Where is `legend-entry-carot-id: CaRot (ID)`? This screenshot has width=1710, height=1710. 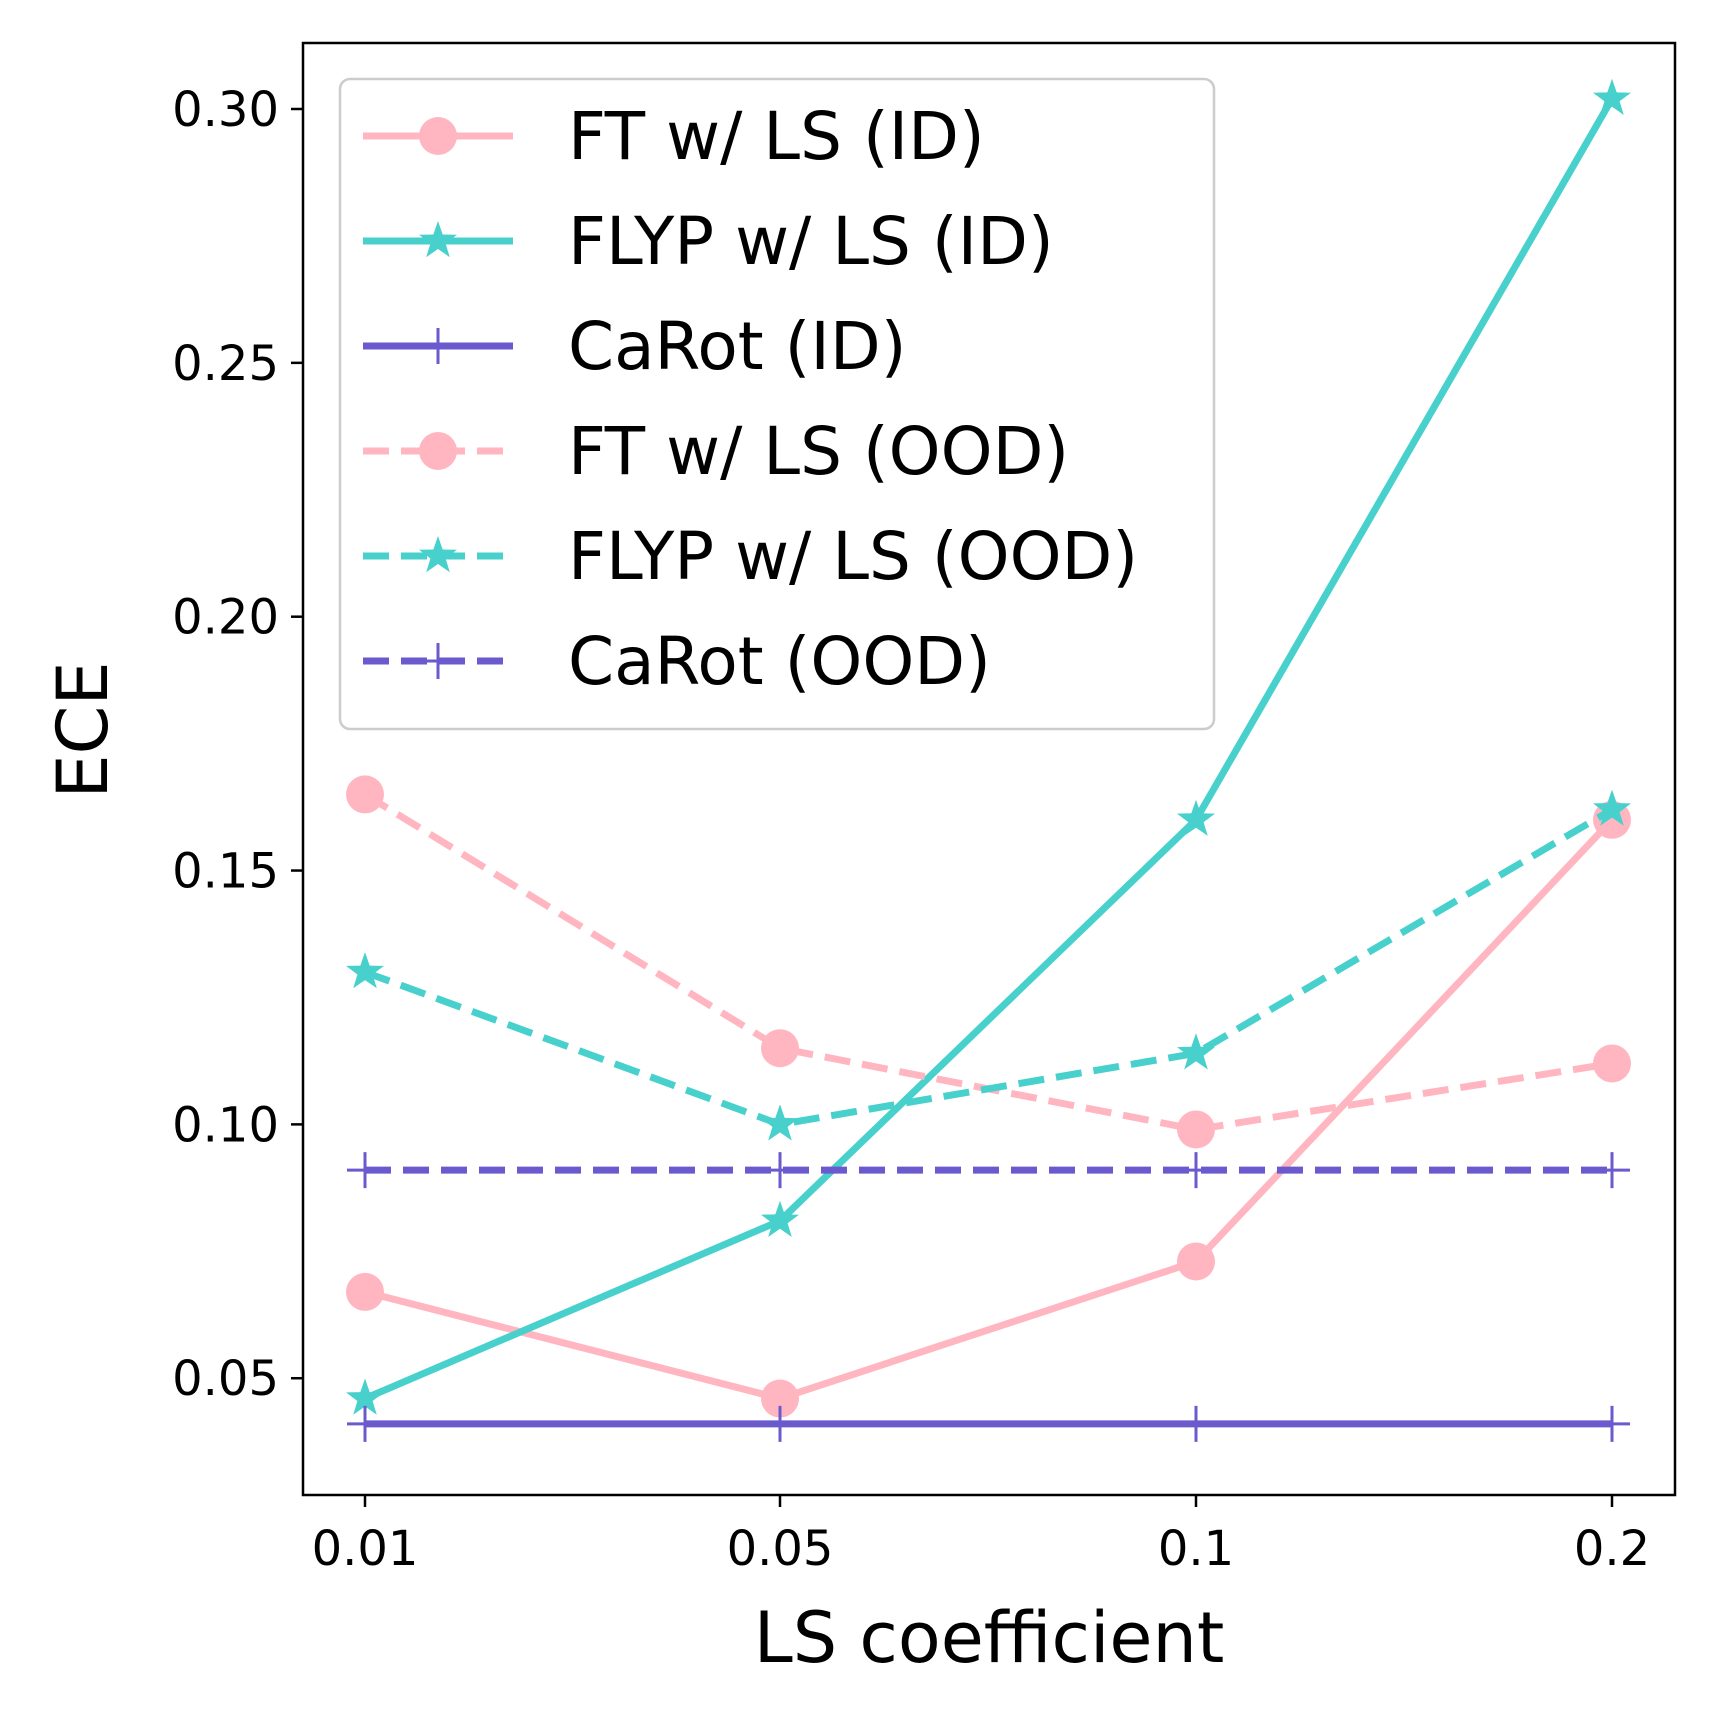
legend-entry-carot-id: CaRot (ID) is located at coordinates (634, 346).